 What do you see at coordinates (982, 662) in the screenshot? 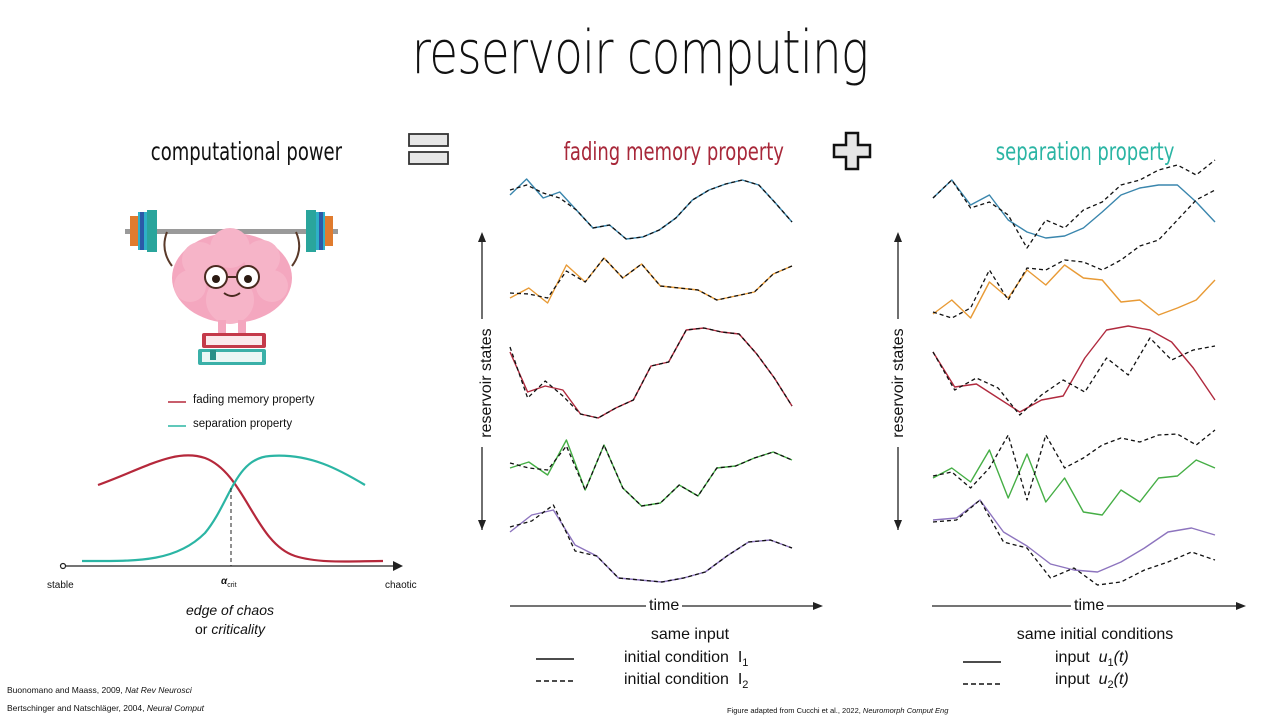
I see `right-legend-solid-line` at bounding box center [982, 662].